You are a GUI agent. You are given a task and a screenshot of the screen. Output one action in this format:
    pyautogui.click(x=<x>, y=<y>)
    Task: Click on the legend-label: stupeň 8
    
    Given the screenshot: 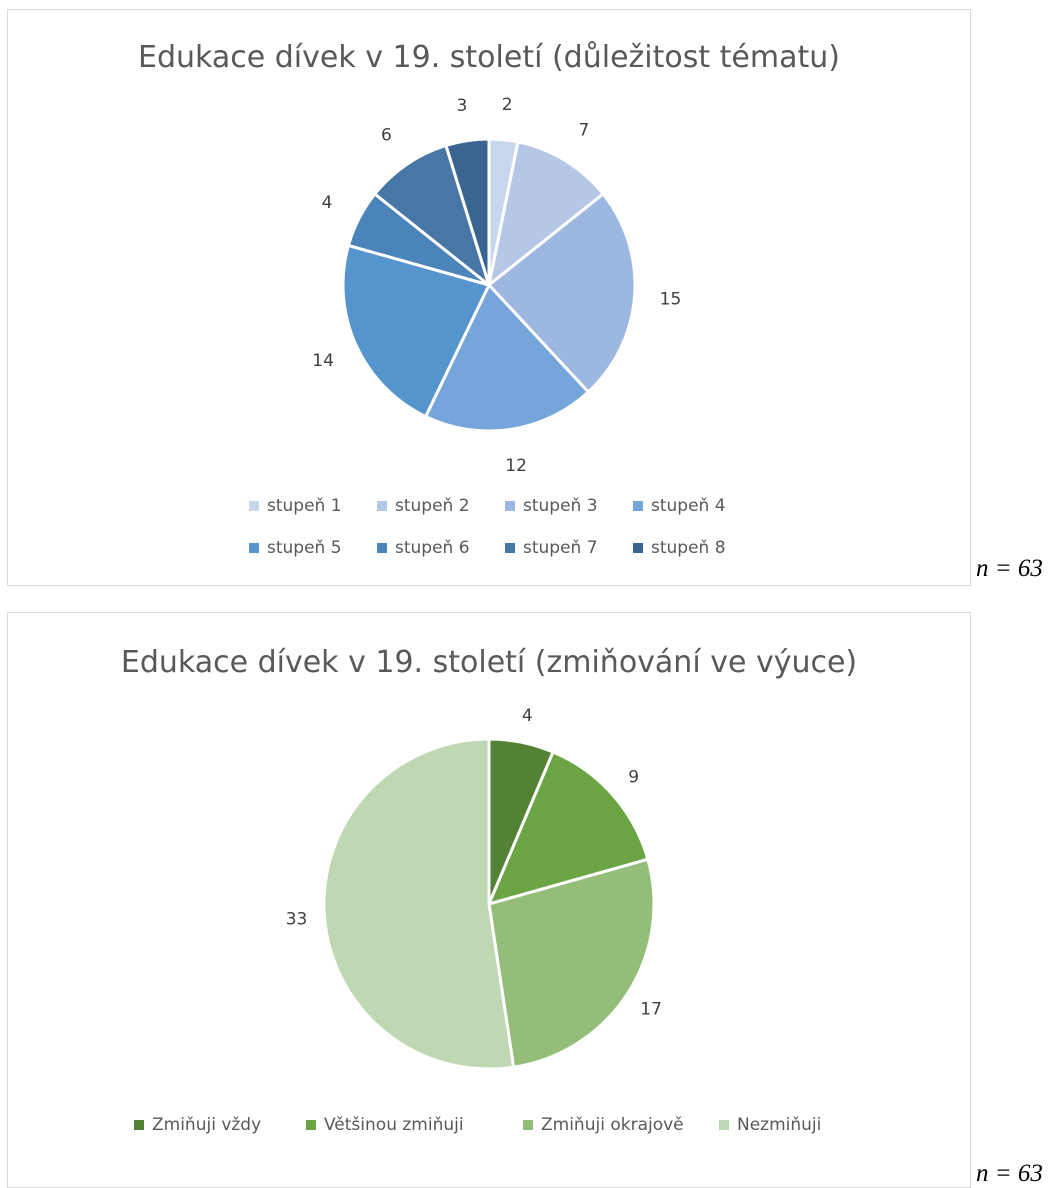 What is the action you would take?
    pyautogui.click(x=688, y=548)
    